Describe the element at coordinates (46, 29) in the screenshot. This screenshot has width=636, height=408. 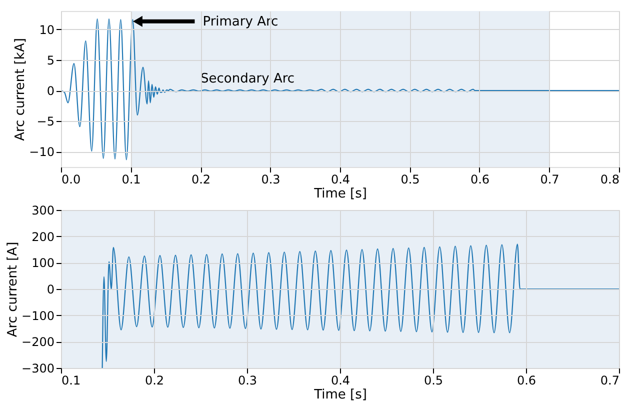
I see `y-tick-label: 10` at that location.